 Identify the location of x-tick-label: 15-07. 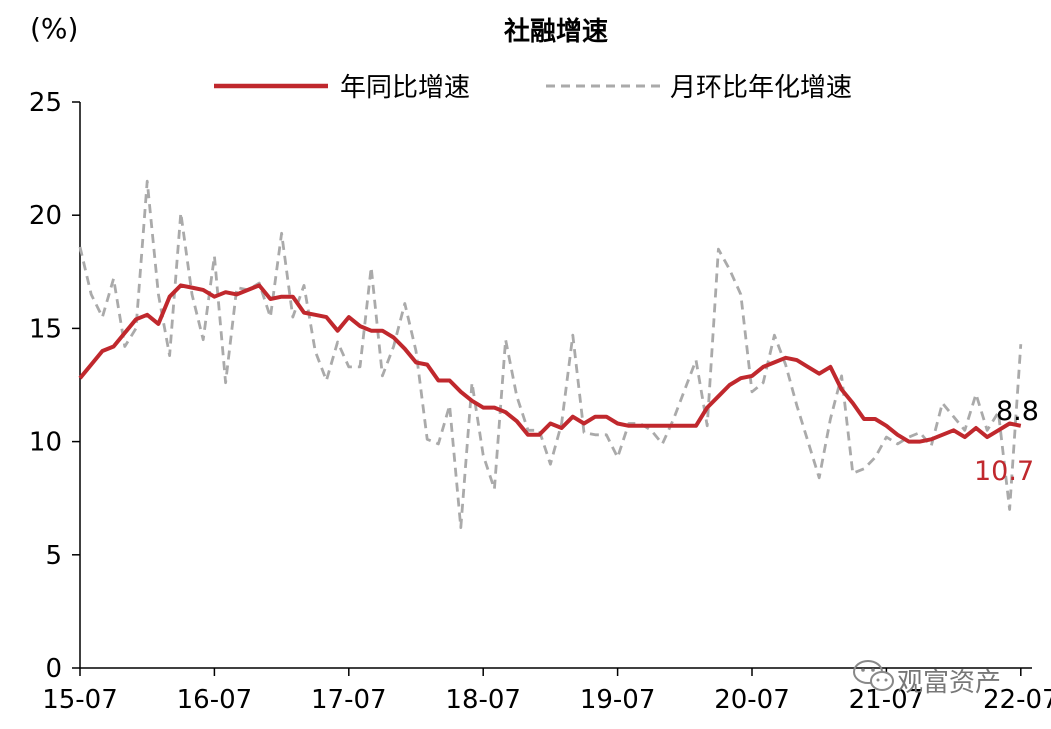
(80, 700).